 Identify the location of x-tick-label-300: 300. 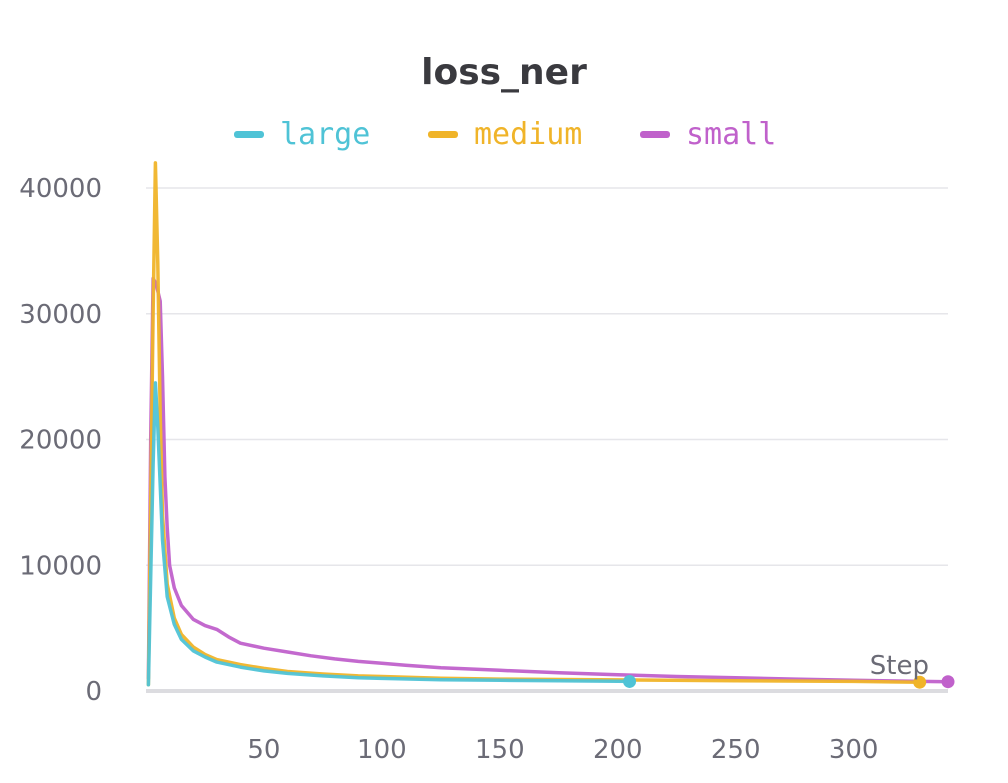
(854, 750).